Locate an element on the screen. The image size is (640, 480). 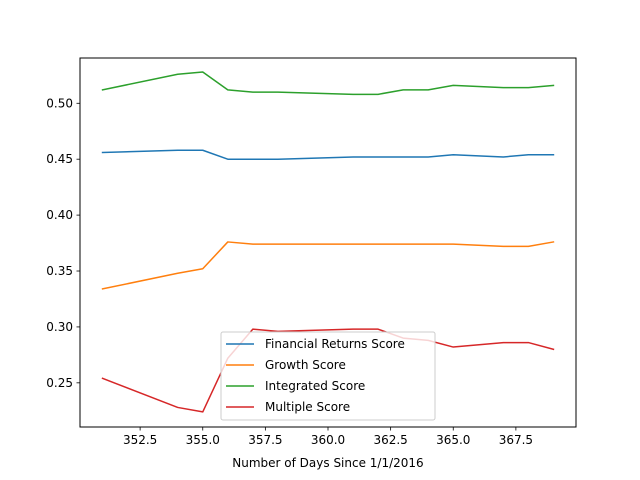
x-axis-label: Number of Days Since 1/1/2016 is located at coordinates (327, 463).